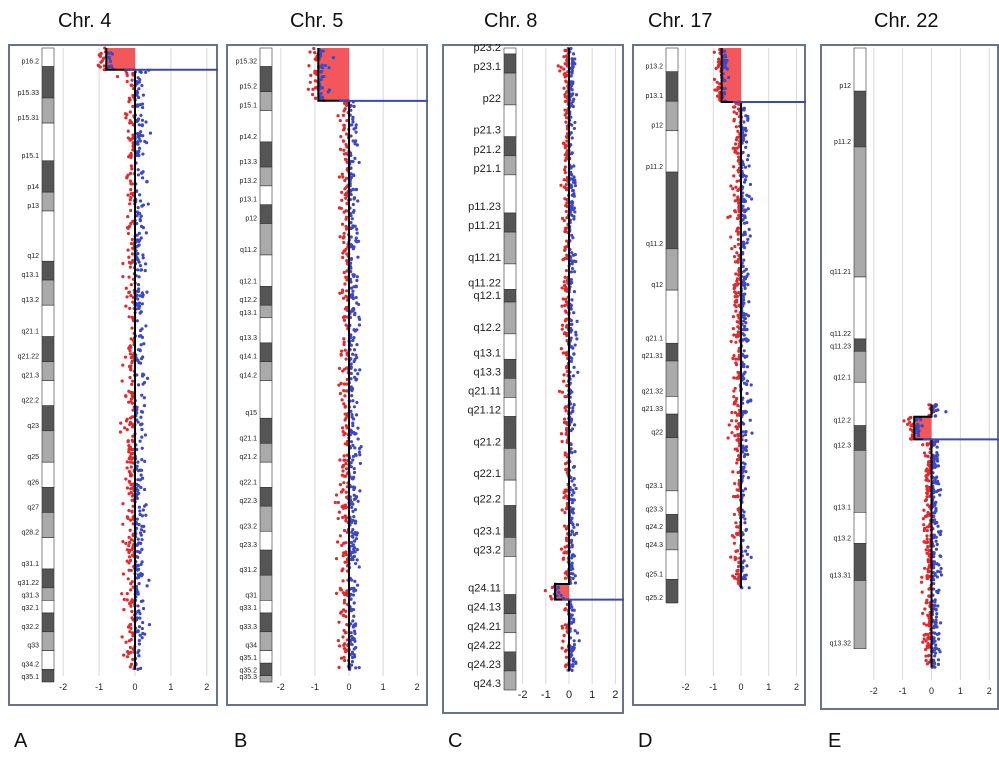  What do you see at coordinates (63, 687) in the screenshot?
I see `x-tick-label: -2` at bounding box center [63, 687].